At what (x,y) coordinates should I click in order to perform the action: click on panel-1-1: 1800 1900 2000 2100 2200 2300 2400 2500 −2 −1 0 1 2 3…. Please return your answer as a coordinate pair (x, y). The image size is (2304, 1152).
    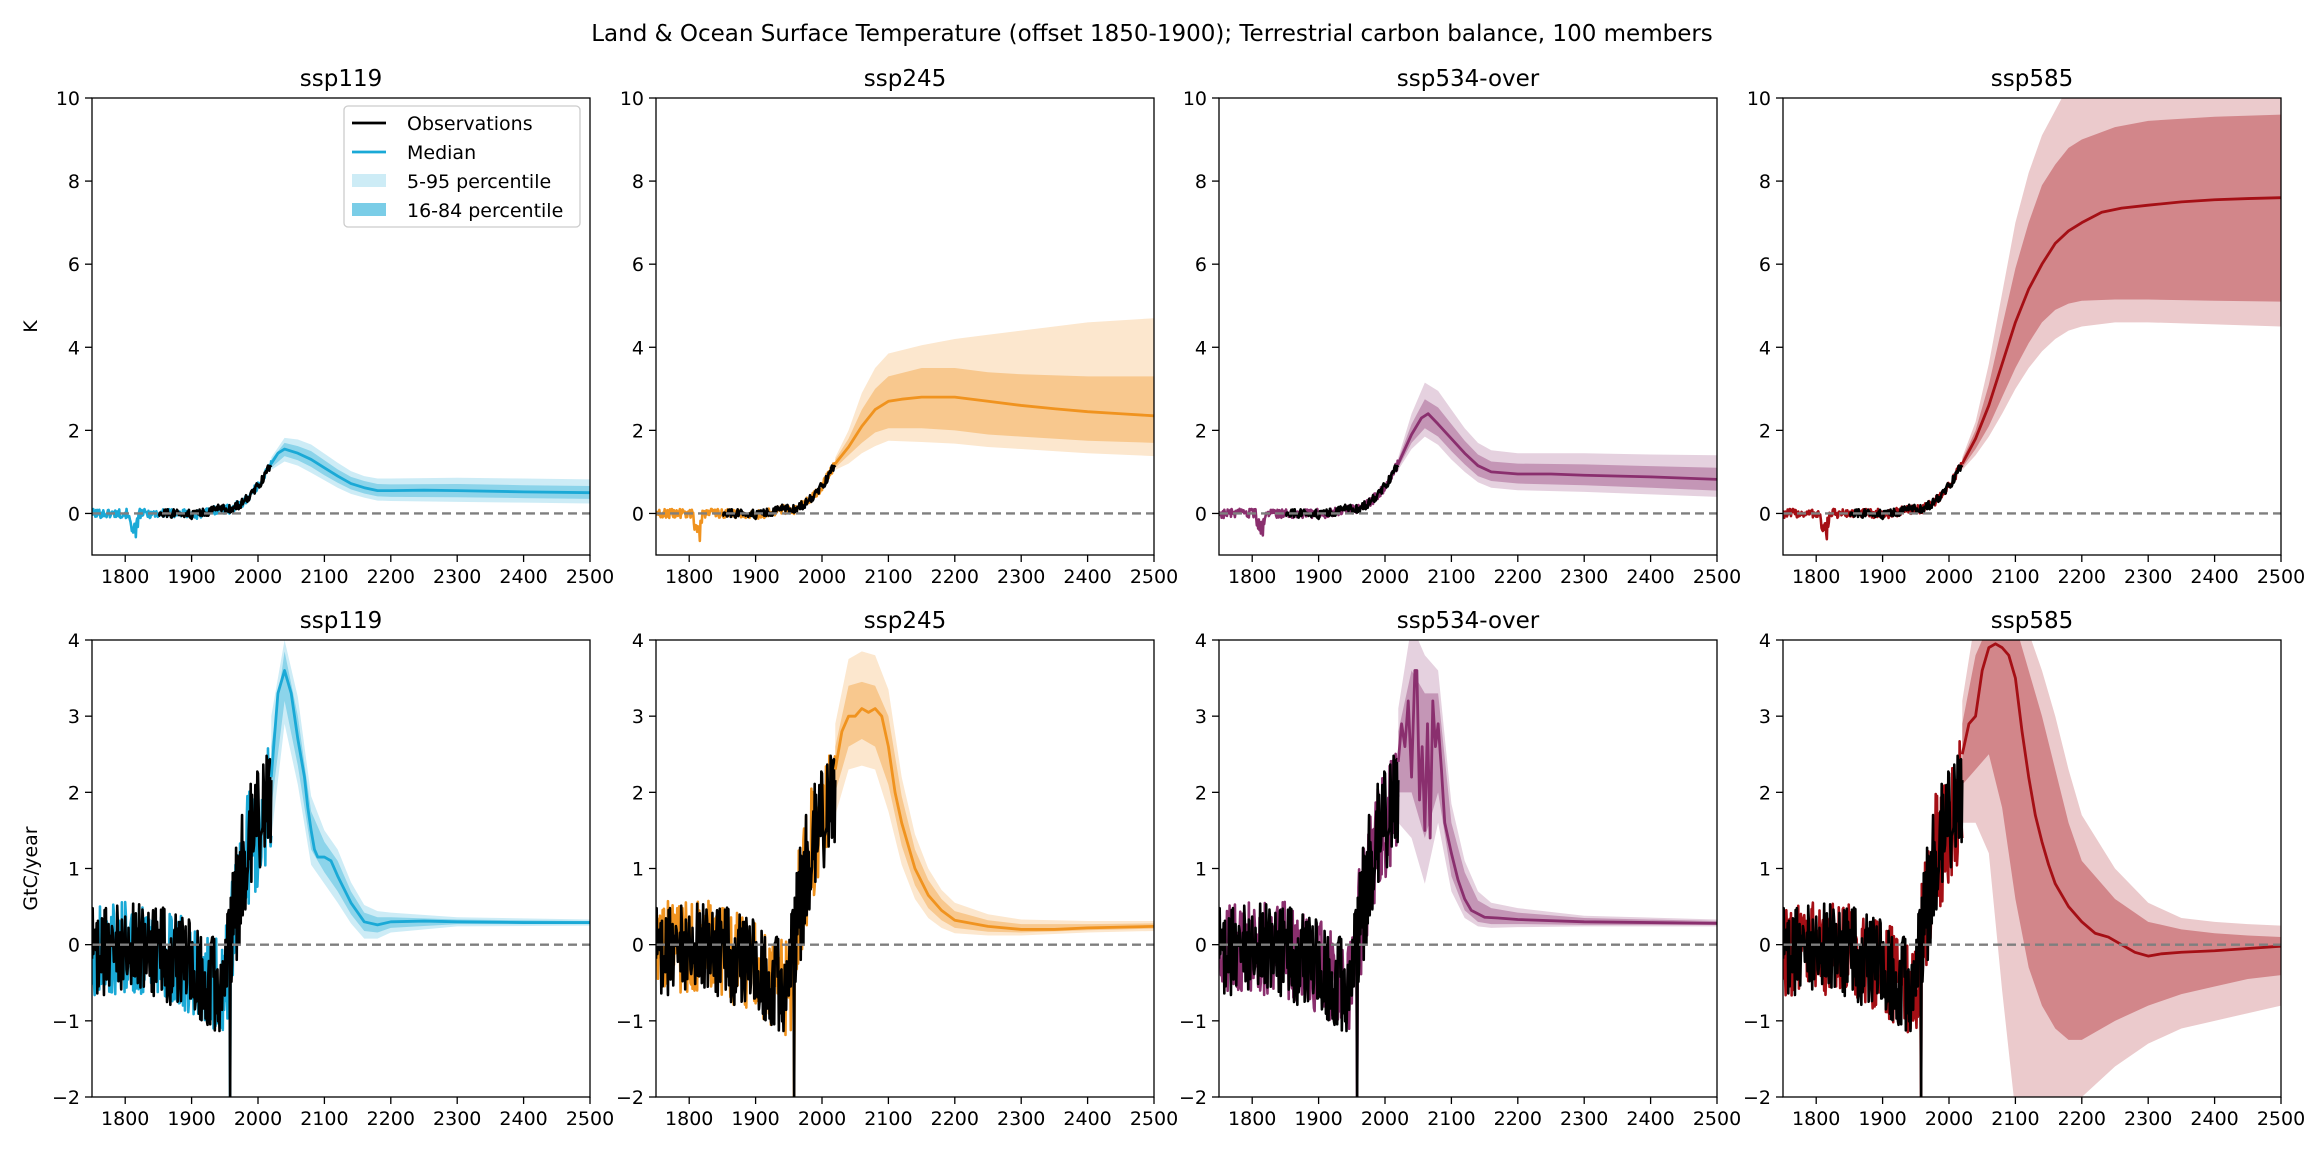
    Looking at the image, I should click on (897, 869).